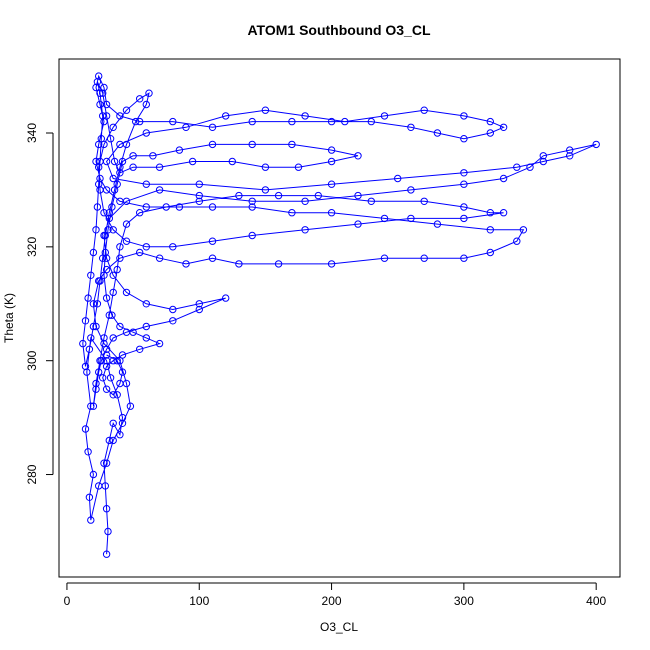  I want to click on x-tick-label: 100, so click(199, 601).